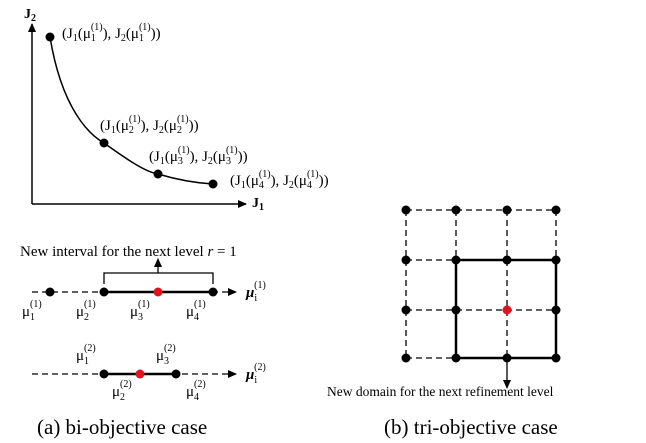 The height and width of the screenshot is (443, 646). Describe the element at coordinates (507, 310) in the screenshot. I see `grid-point-center` at that location.